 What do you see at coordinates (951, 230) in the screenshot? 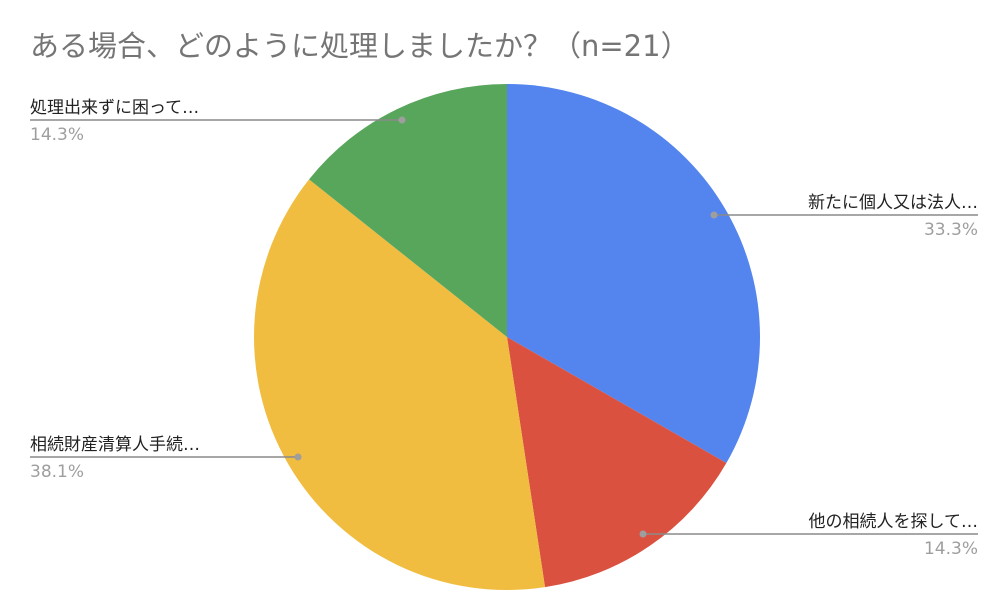
I see `slice-value-label: 33.3%` at bounding box center [951, 230].